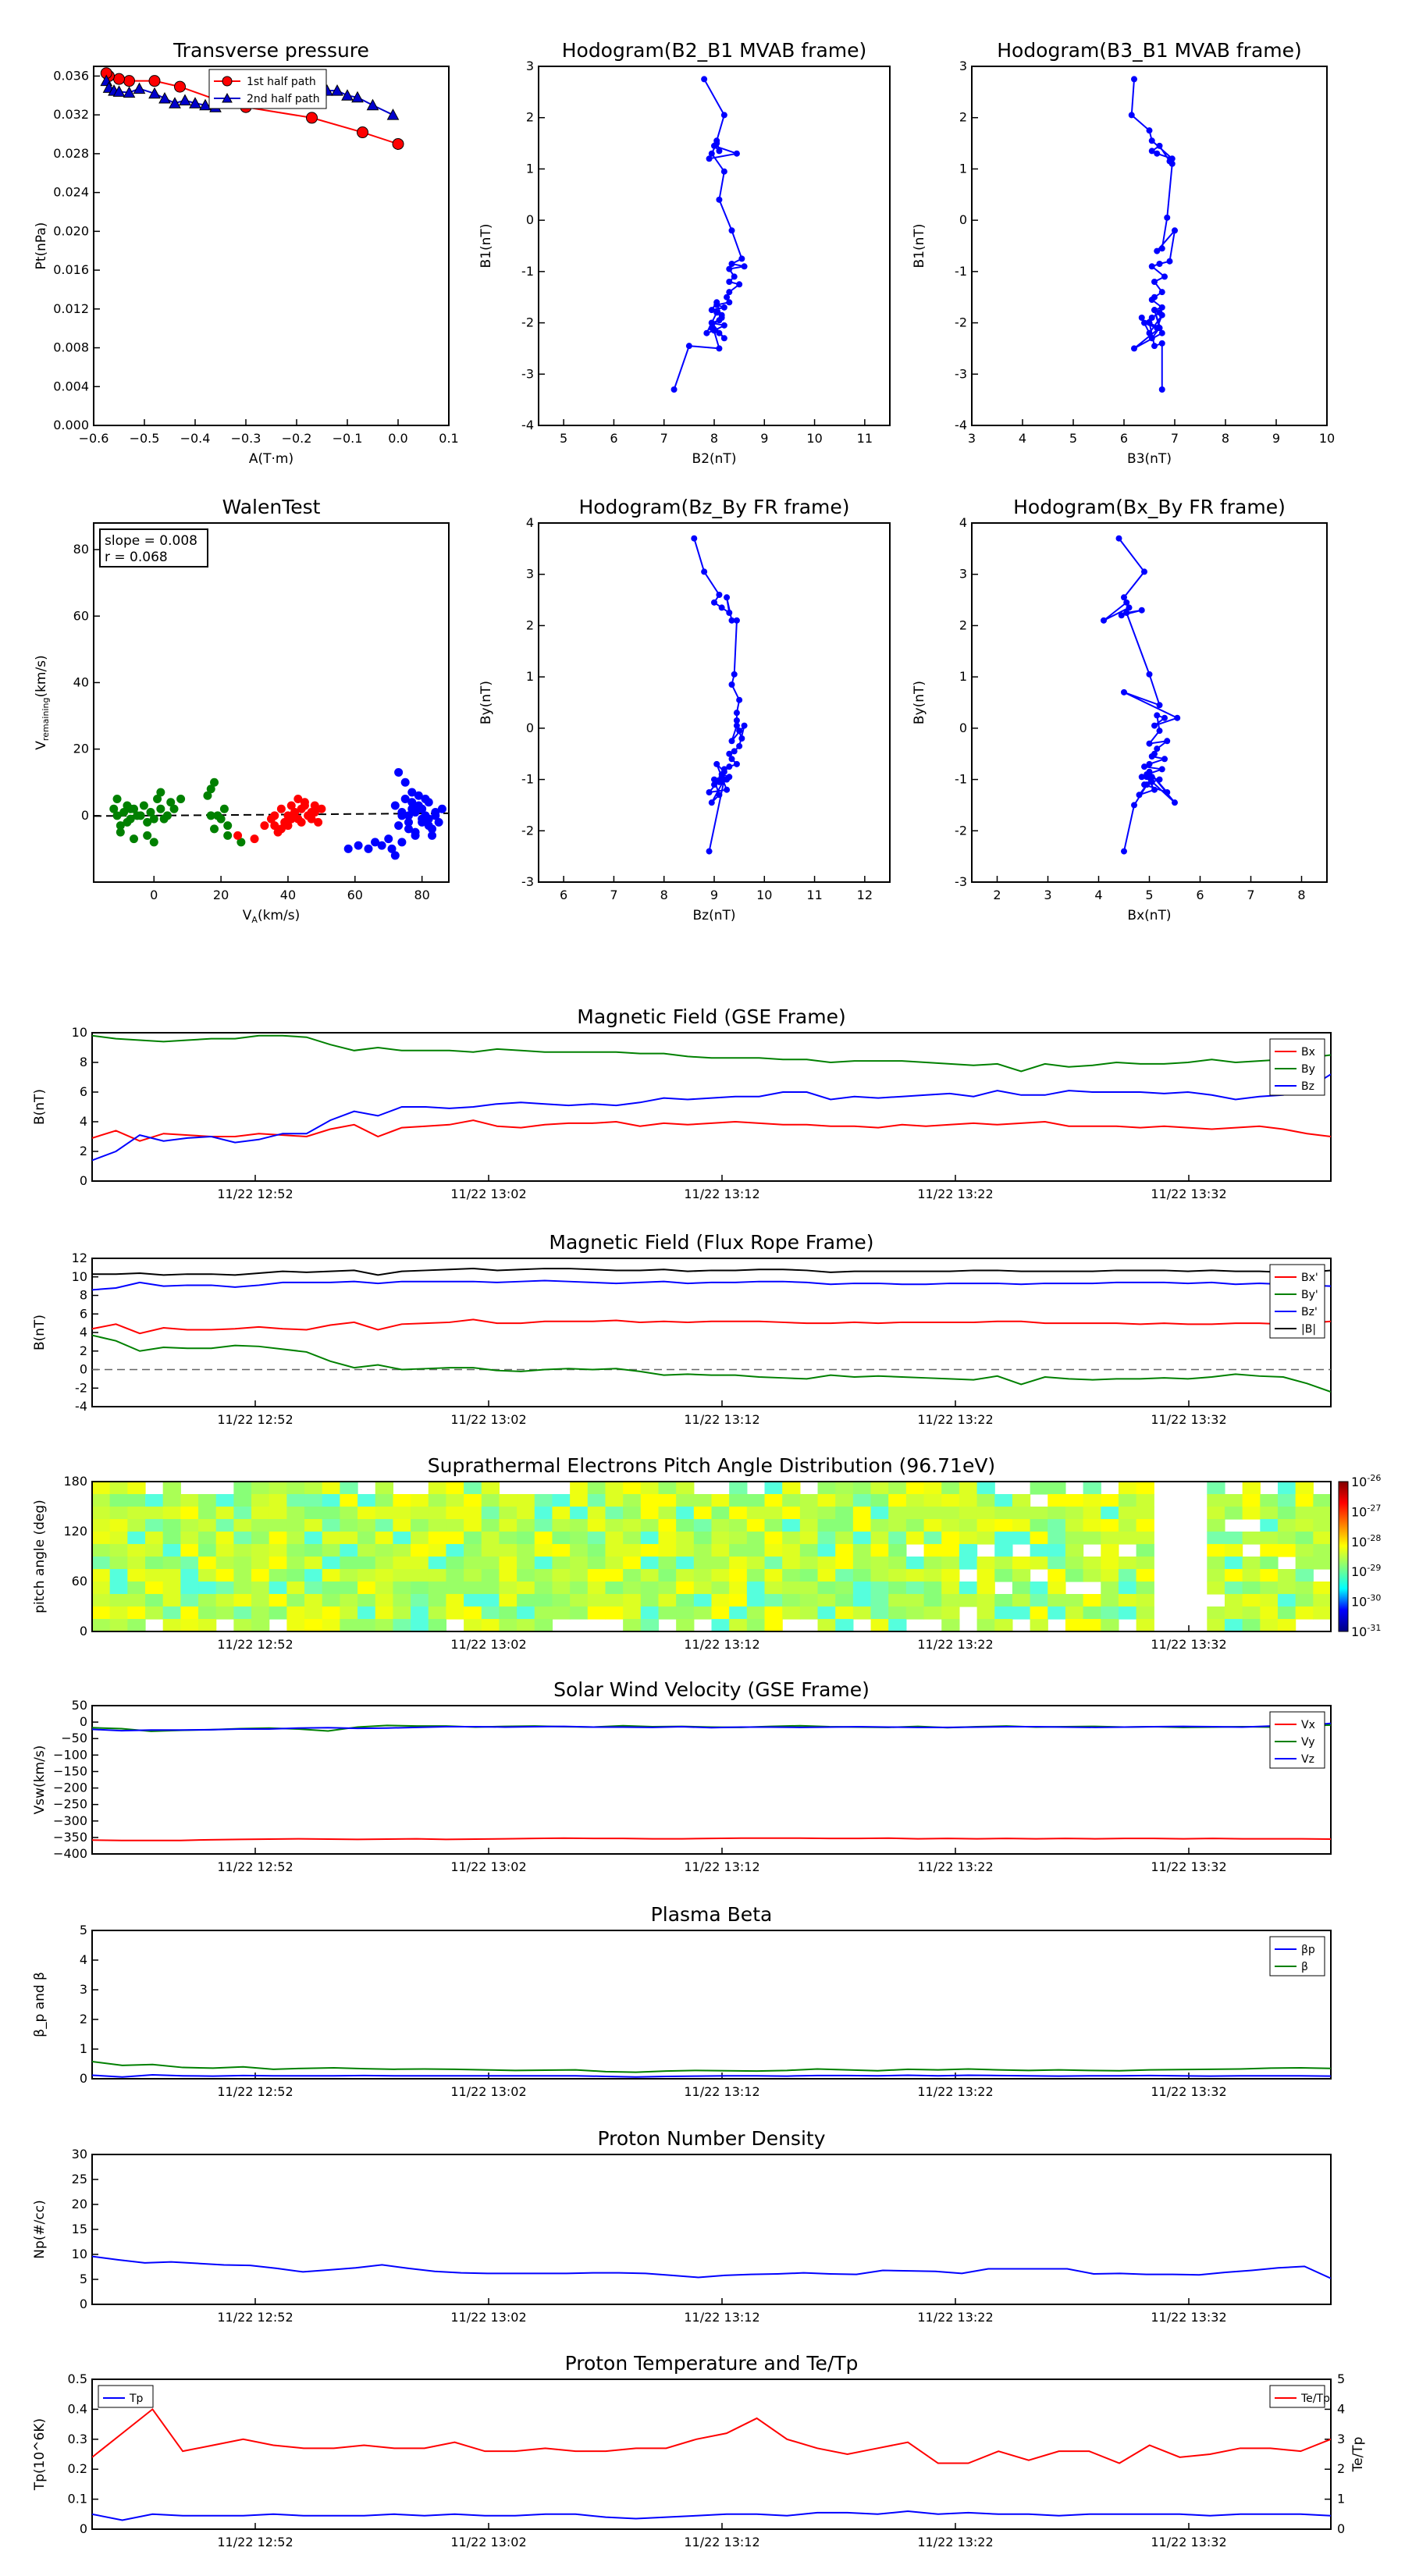 Image resolution: width=1405 pixels, height=2576 pixels. I want to click on h3-xtick-label: 7, so click(613, 895).